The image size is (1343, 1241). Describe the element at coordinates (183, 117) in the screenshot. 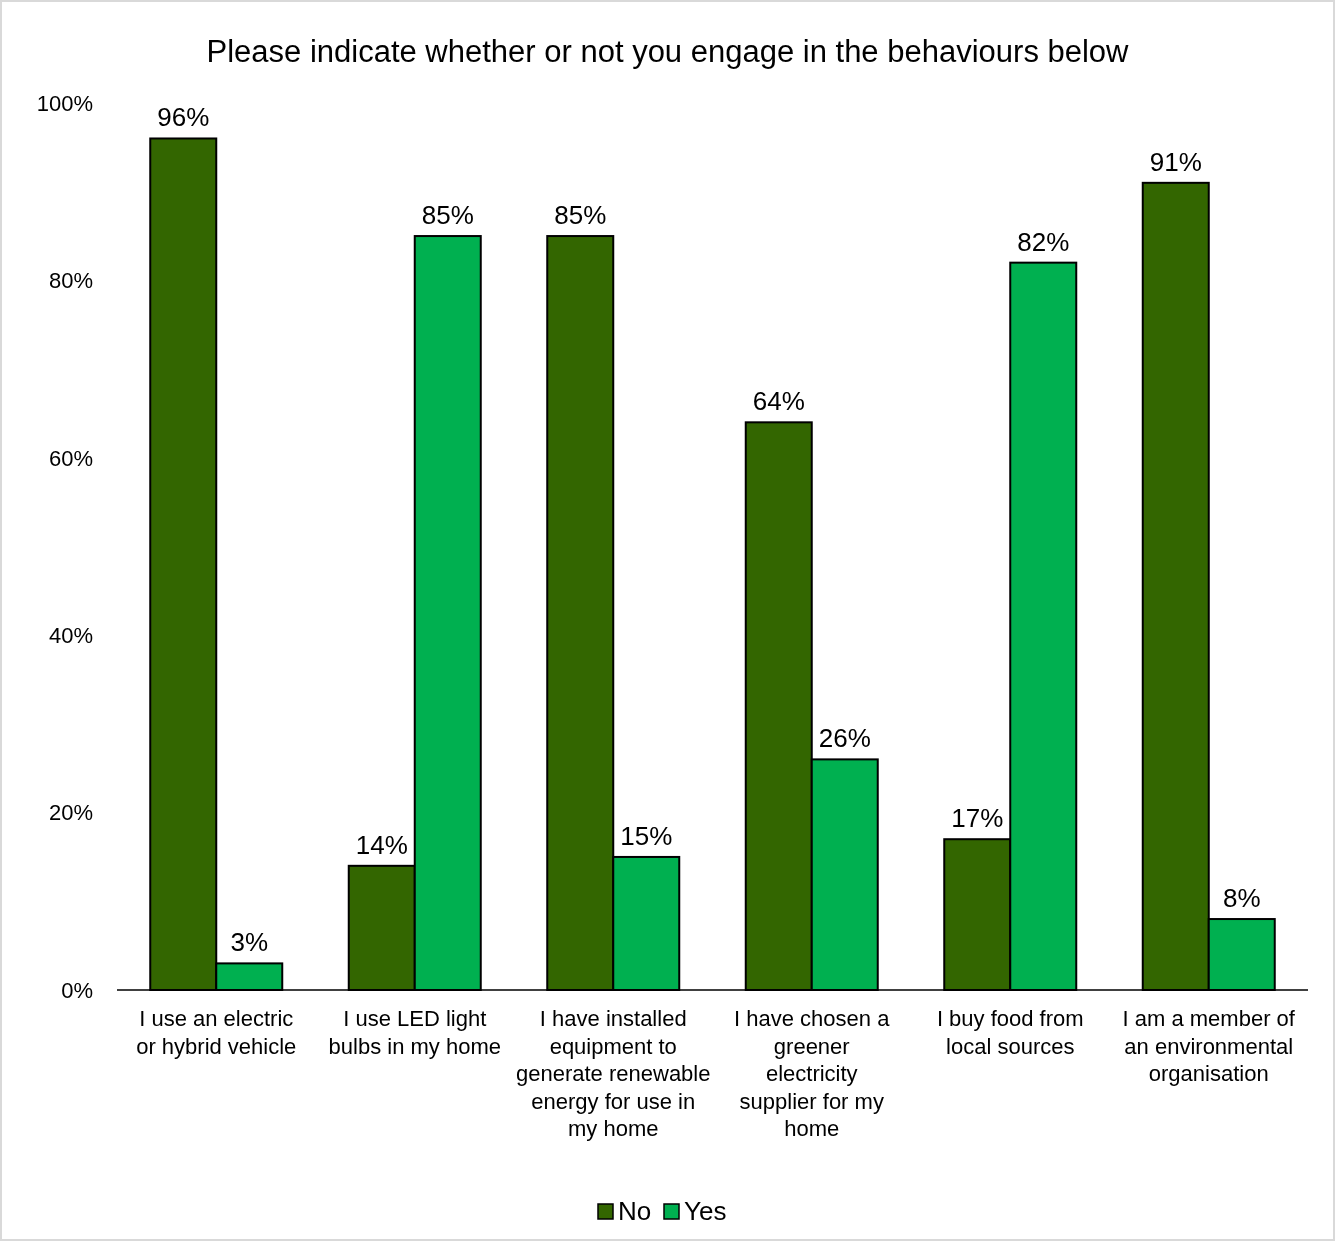

I see `data-label: 96%` at that location.